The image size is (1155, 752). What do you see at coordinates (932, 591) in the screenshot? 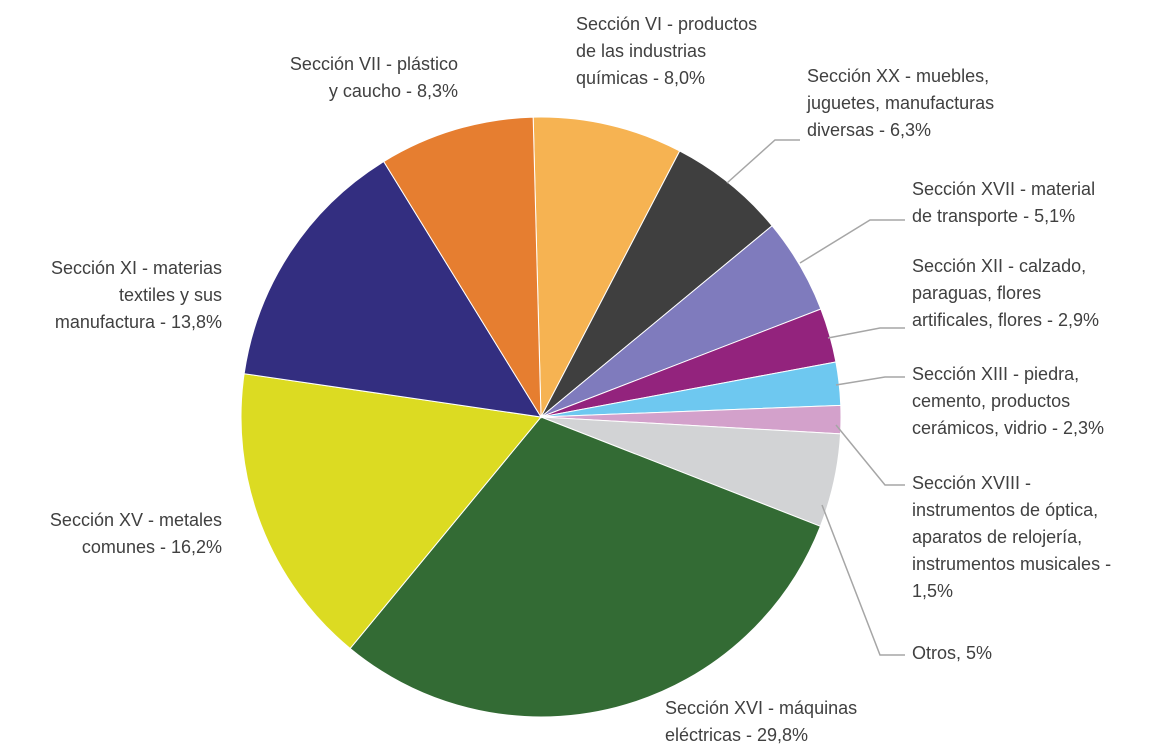
I see `slice-label-line: 1,5%` at bounding box center [932, 591].